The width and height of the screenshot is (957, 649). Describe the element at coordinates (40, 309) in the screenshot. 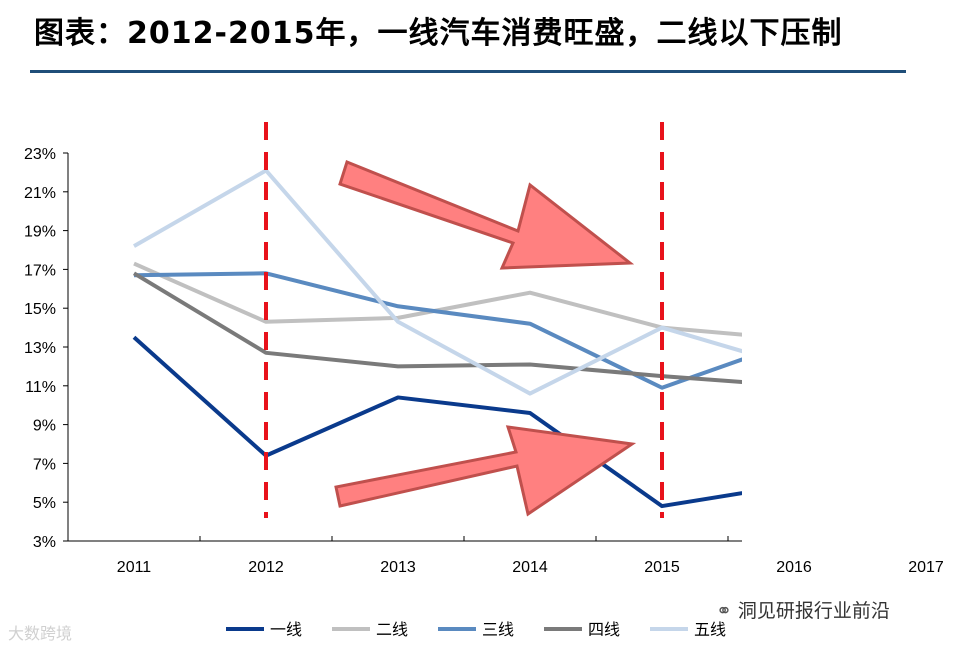

I see `y-tick-label: 15%` at that location.